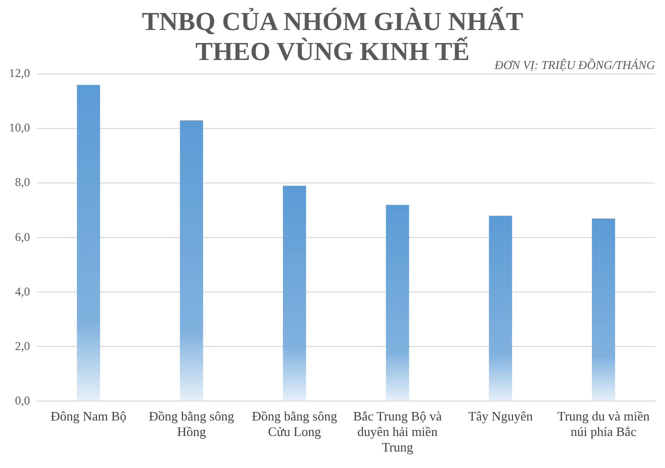 The width and height of the screenshot is (665, 468). I want to click on y-tick-label: 12,0, so click(19, 73).